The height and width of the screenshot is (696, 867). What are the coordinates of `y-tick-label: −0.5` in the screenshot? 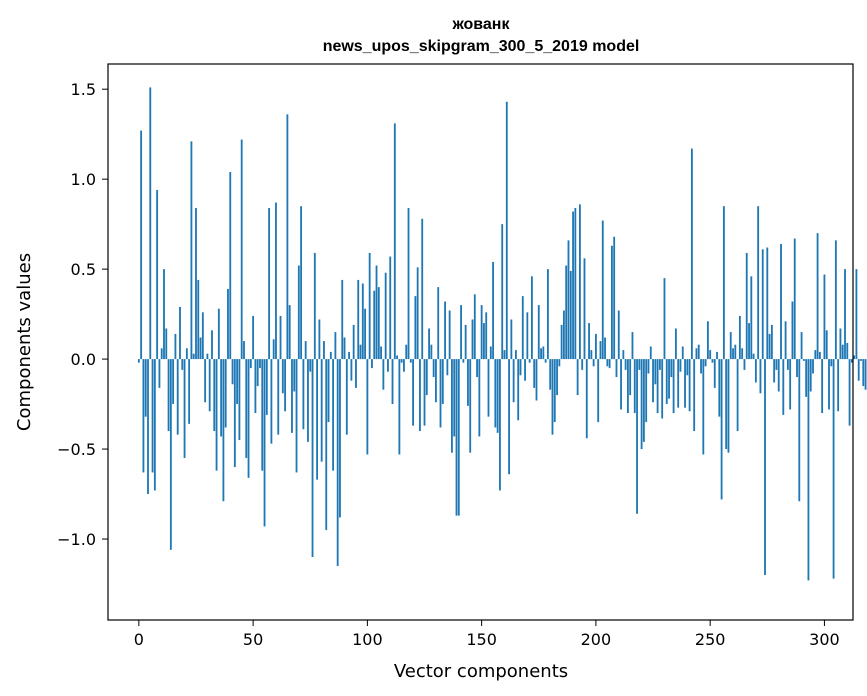 It's located at (76, 449).